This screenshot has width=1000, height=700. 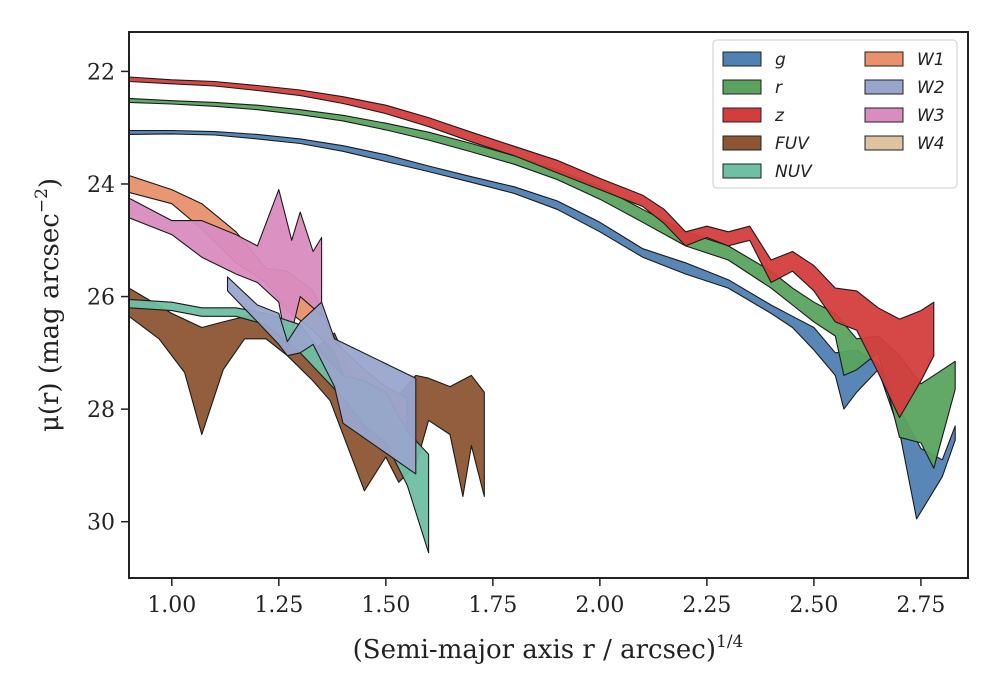 I want to click on legend-label-z: z, so click(x=779, y=116).